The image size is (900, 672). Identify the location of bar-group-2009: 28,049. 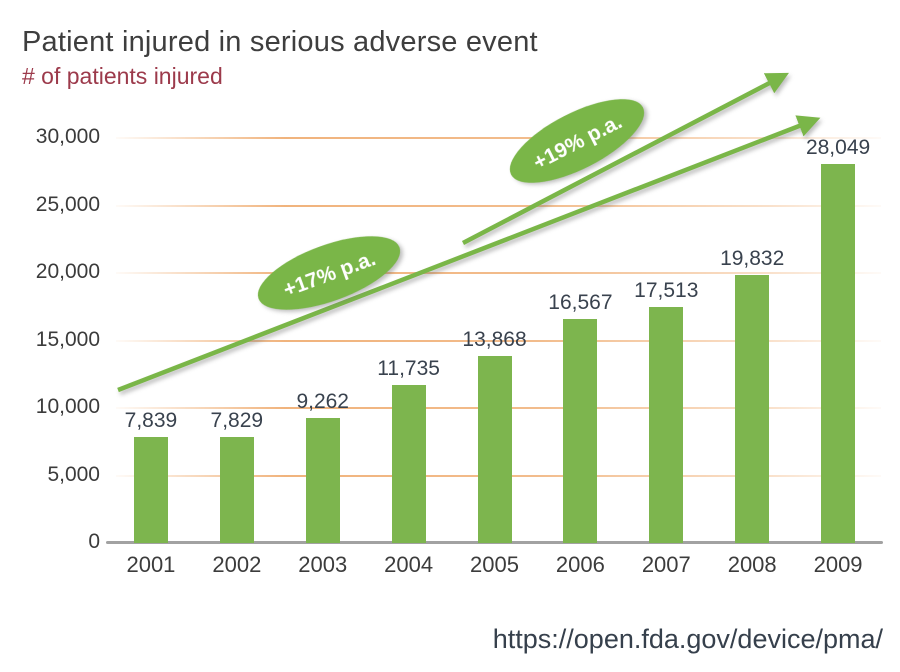
(838, 271).